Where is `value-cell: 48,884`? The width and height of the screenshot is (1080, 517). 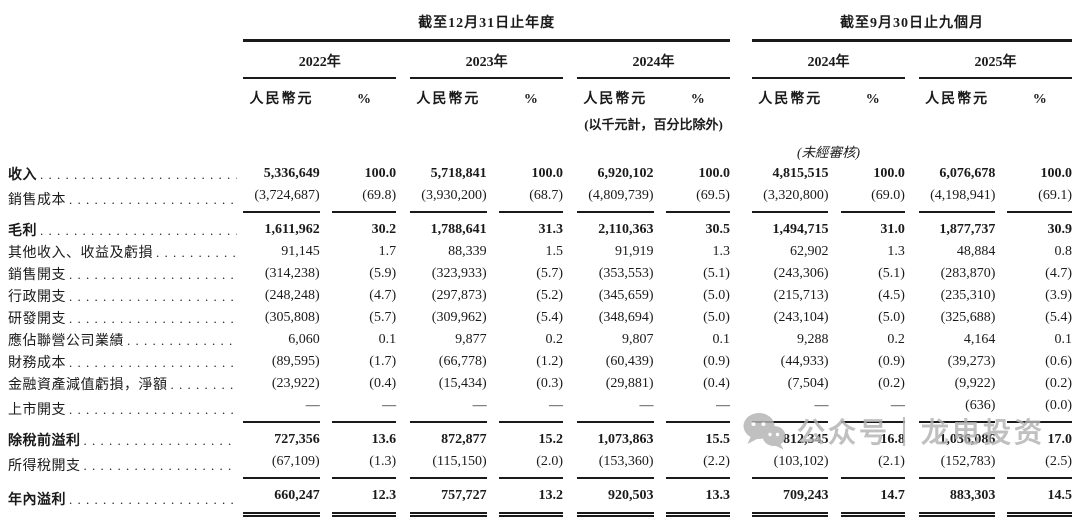 value-cell: 48,884 is located at coordinates (976, 251).